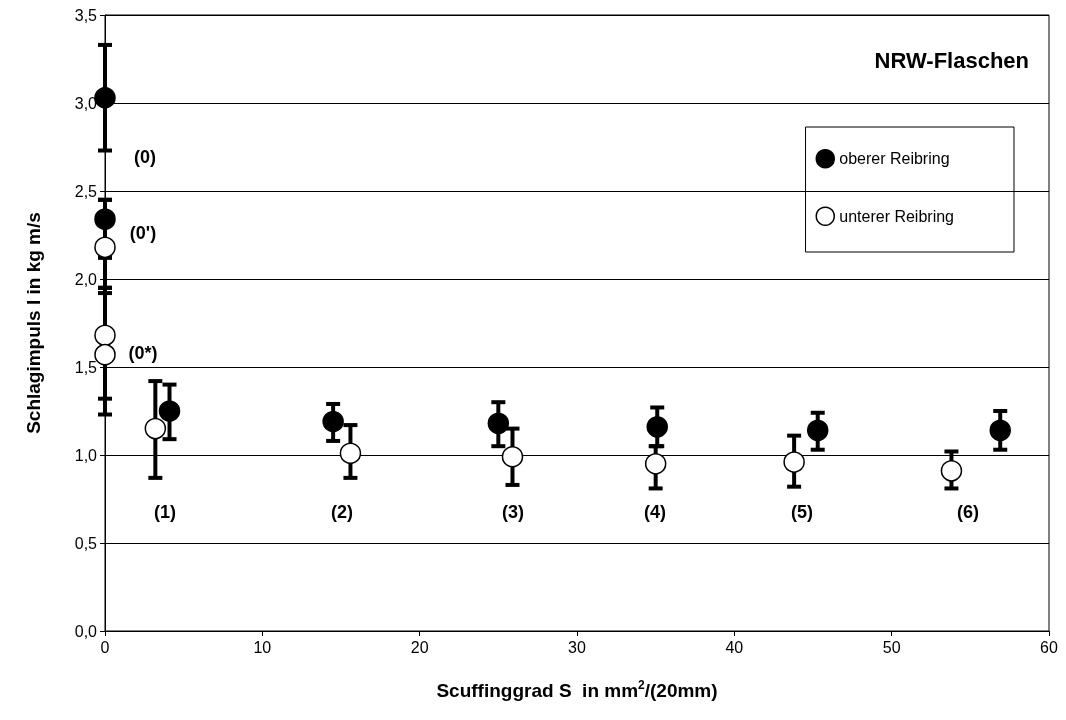  Describe the element at coordinates (342, 512) in the screenshot. I see `annotation: (2)` at that location.